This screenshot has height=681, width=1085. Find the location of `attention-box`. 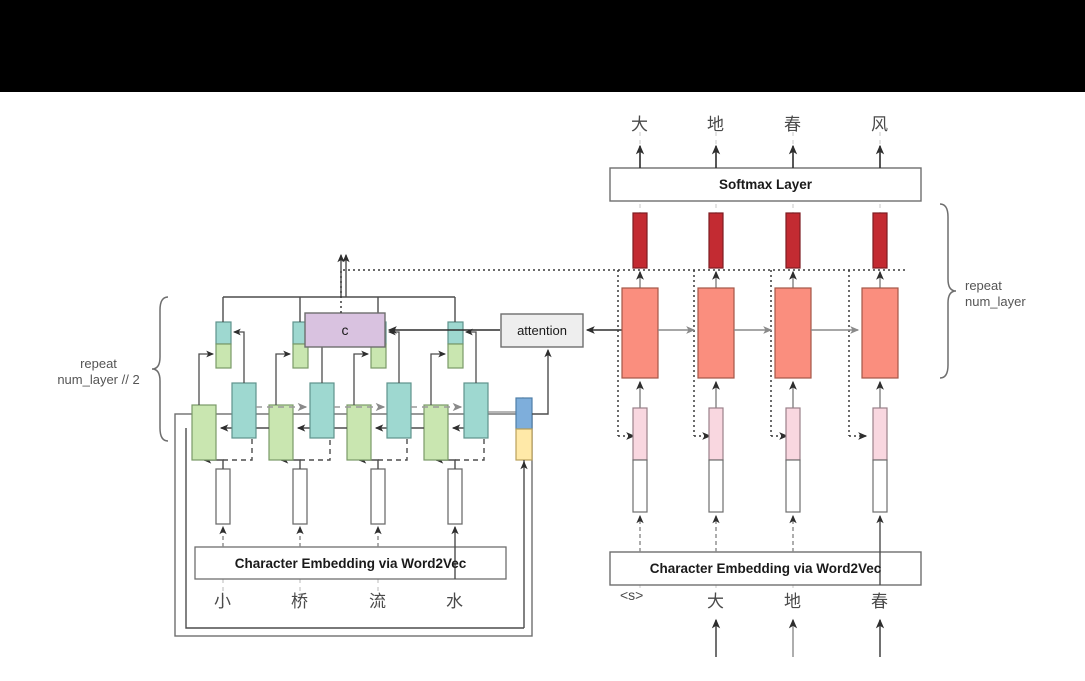

attention-box is located at coordinates (542, 330).